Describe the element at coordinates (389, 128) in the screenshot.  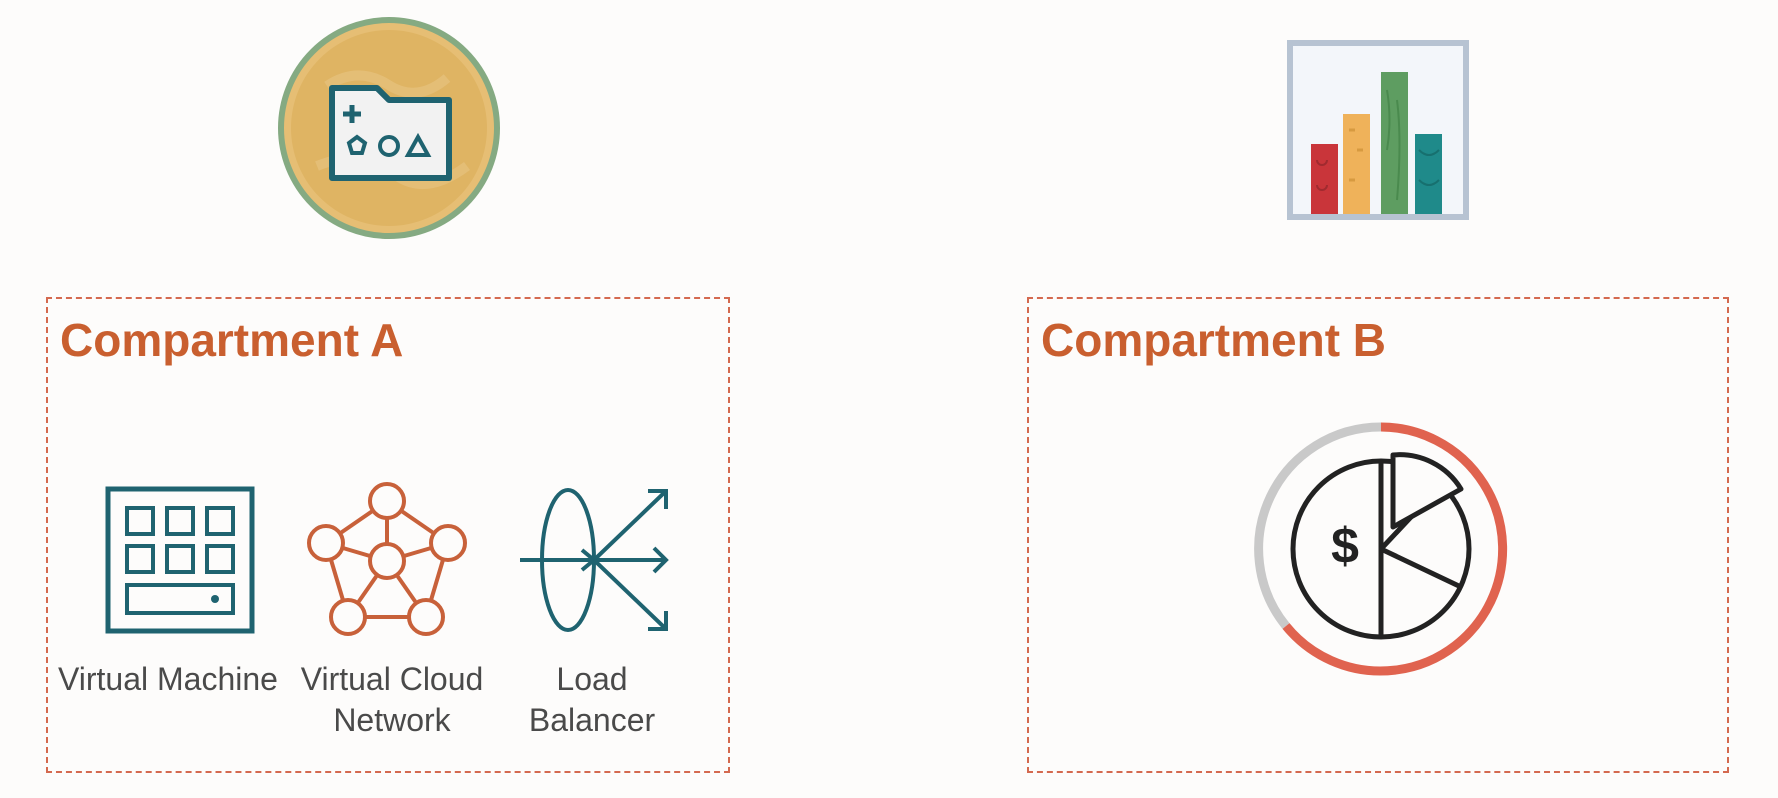
I see `compartment-folder-icon` at that location.